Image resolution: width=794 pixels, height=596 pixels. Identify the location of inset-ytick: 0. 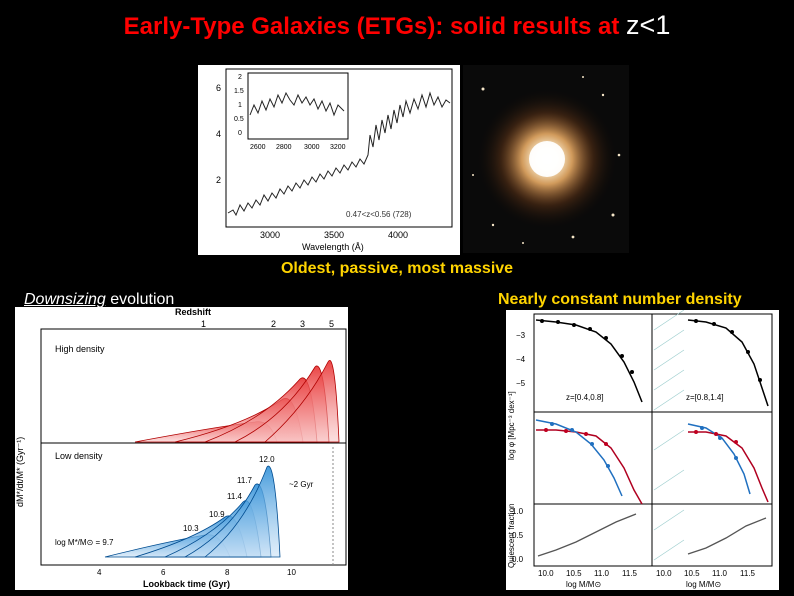
(240, 133).